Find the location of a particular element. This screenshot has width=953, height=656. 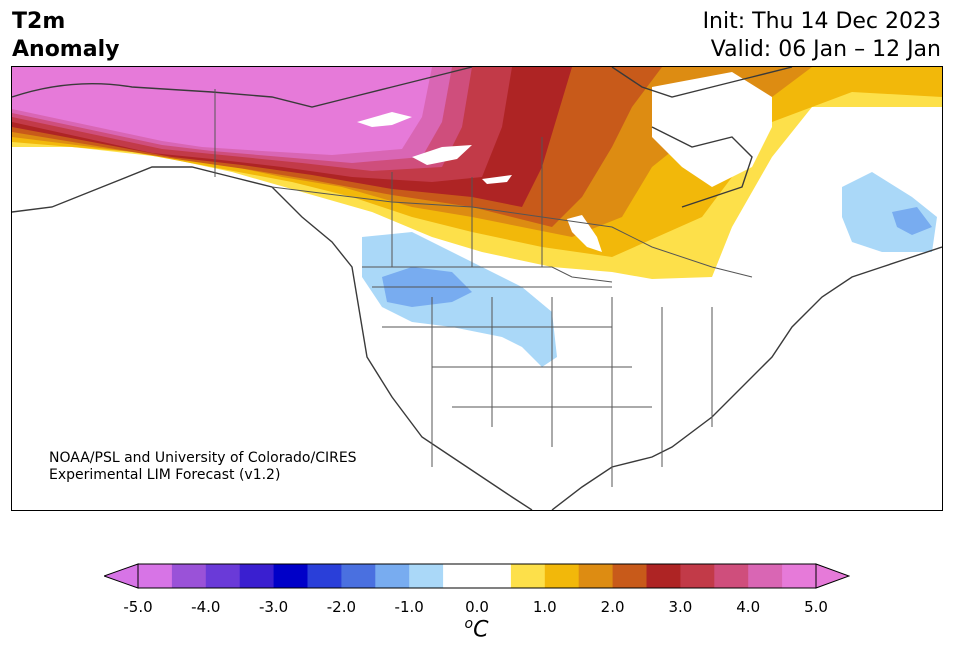

colorbar-tick-label: 5.0 is located at coordinates (816, 607).